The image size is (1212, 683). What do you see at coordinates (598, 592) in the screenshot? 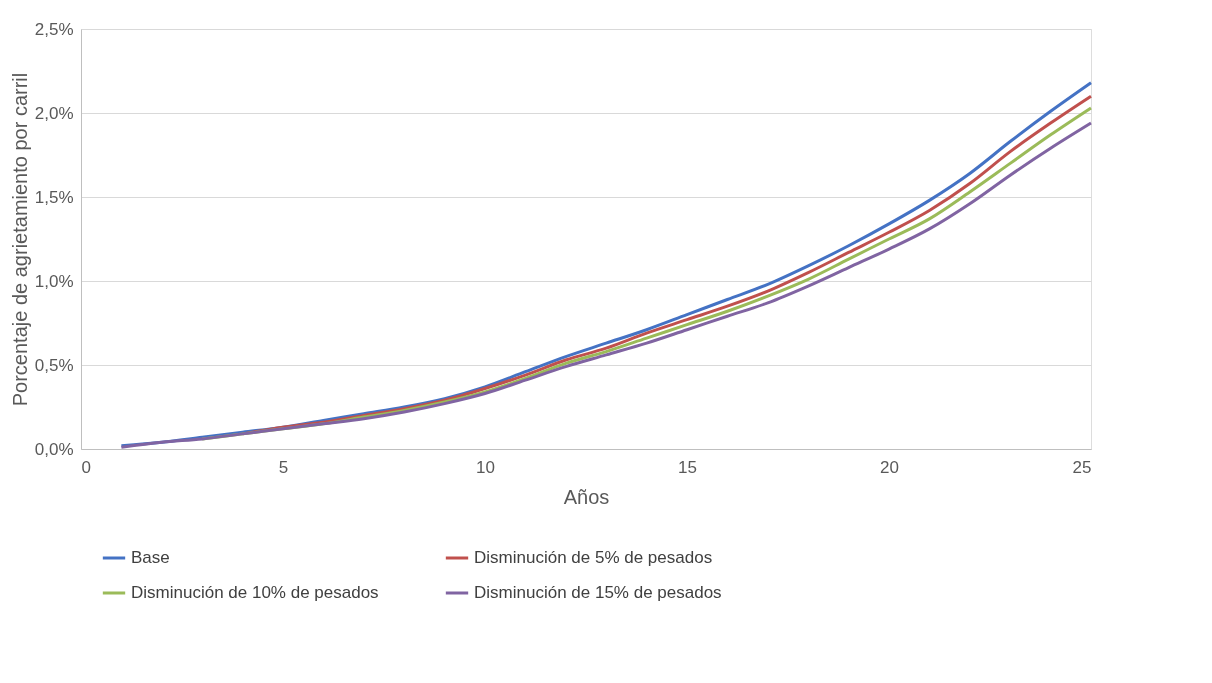
I see `legend-label: Disminución de 15% de pesados` at bounding box center [598, 592].